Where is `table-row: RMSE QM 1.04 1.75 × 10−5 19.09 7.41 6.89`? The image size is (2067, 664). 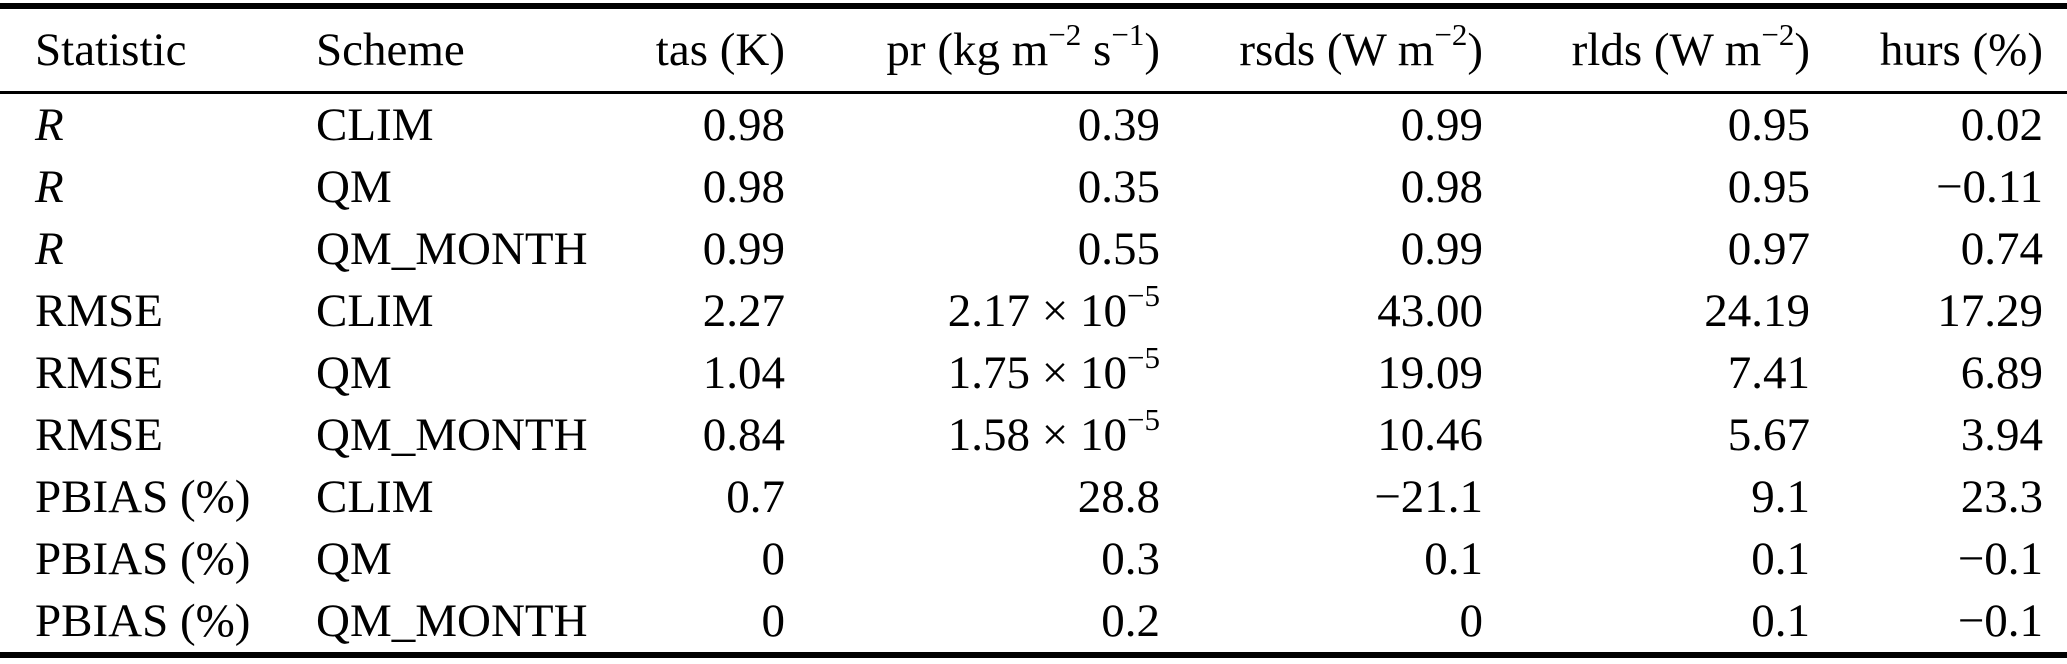 table-row: RMSE QM 1.04 1.75 × 10−5 19.09 7.41 6.89 is located at coordinates (1033, 373).